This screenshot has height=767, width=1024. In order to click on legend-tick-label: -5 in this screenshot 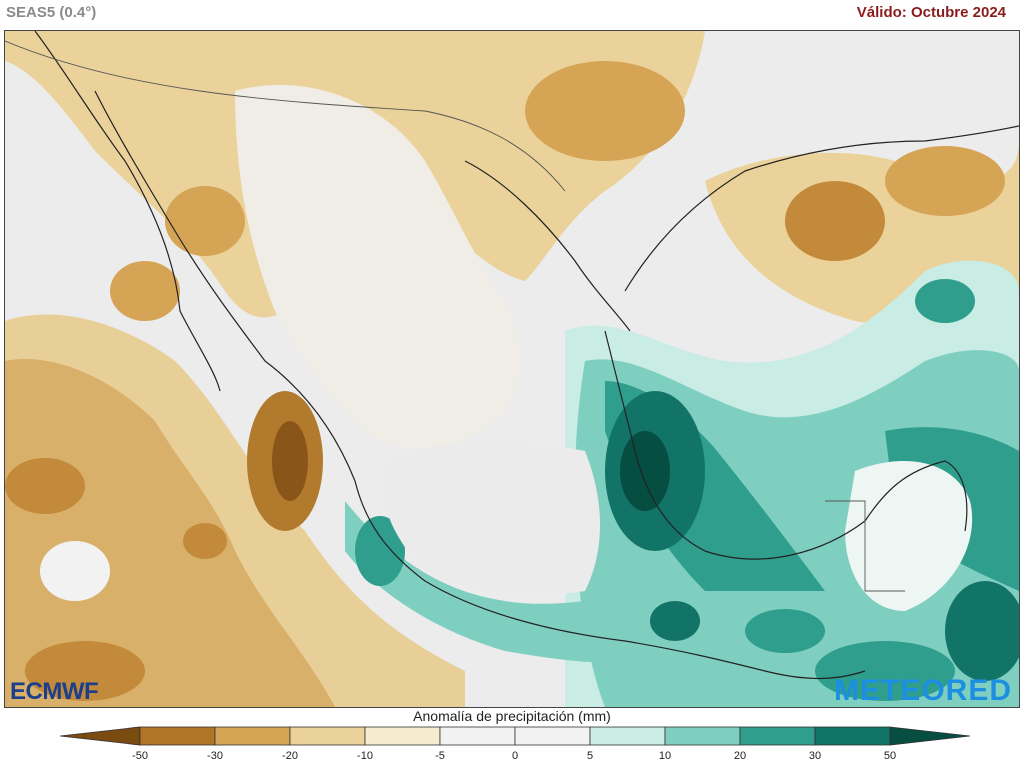, I will do `click(440, 756)`.